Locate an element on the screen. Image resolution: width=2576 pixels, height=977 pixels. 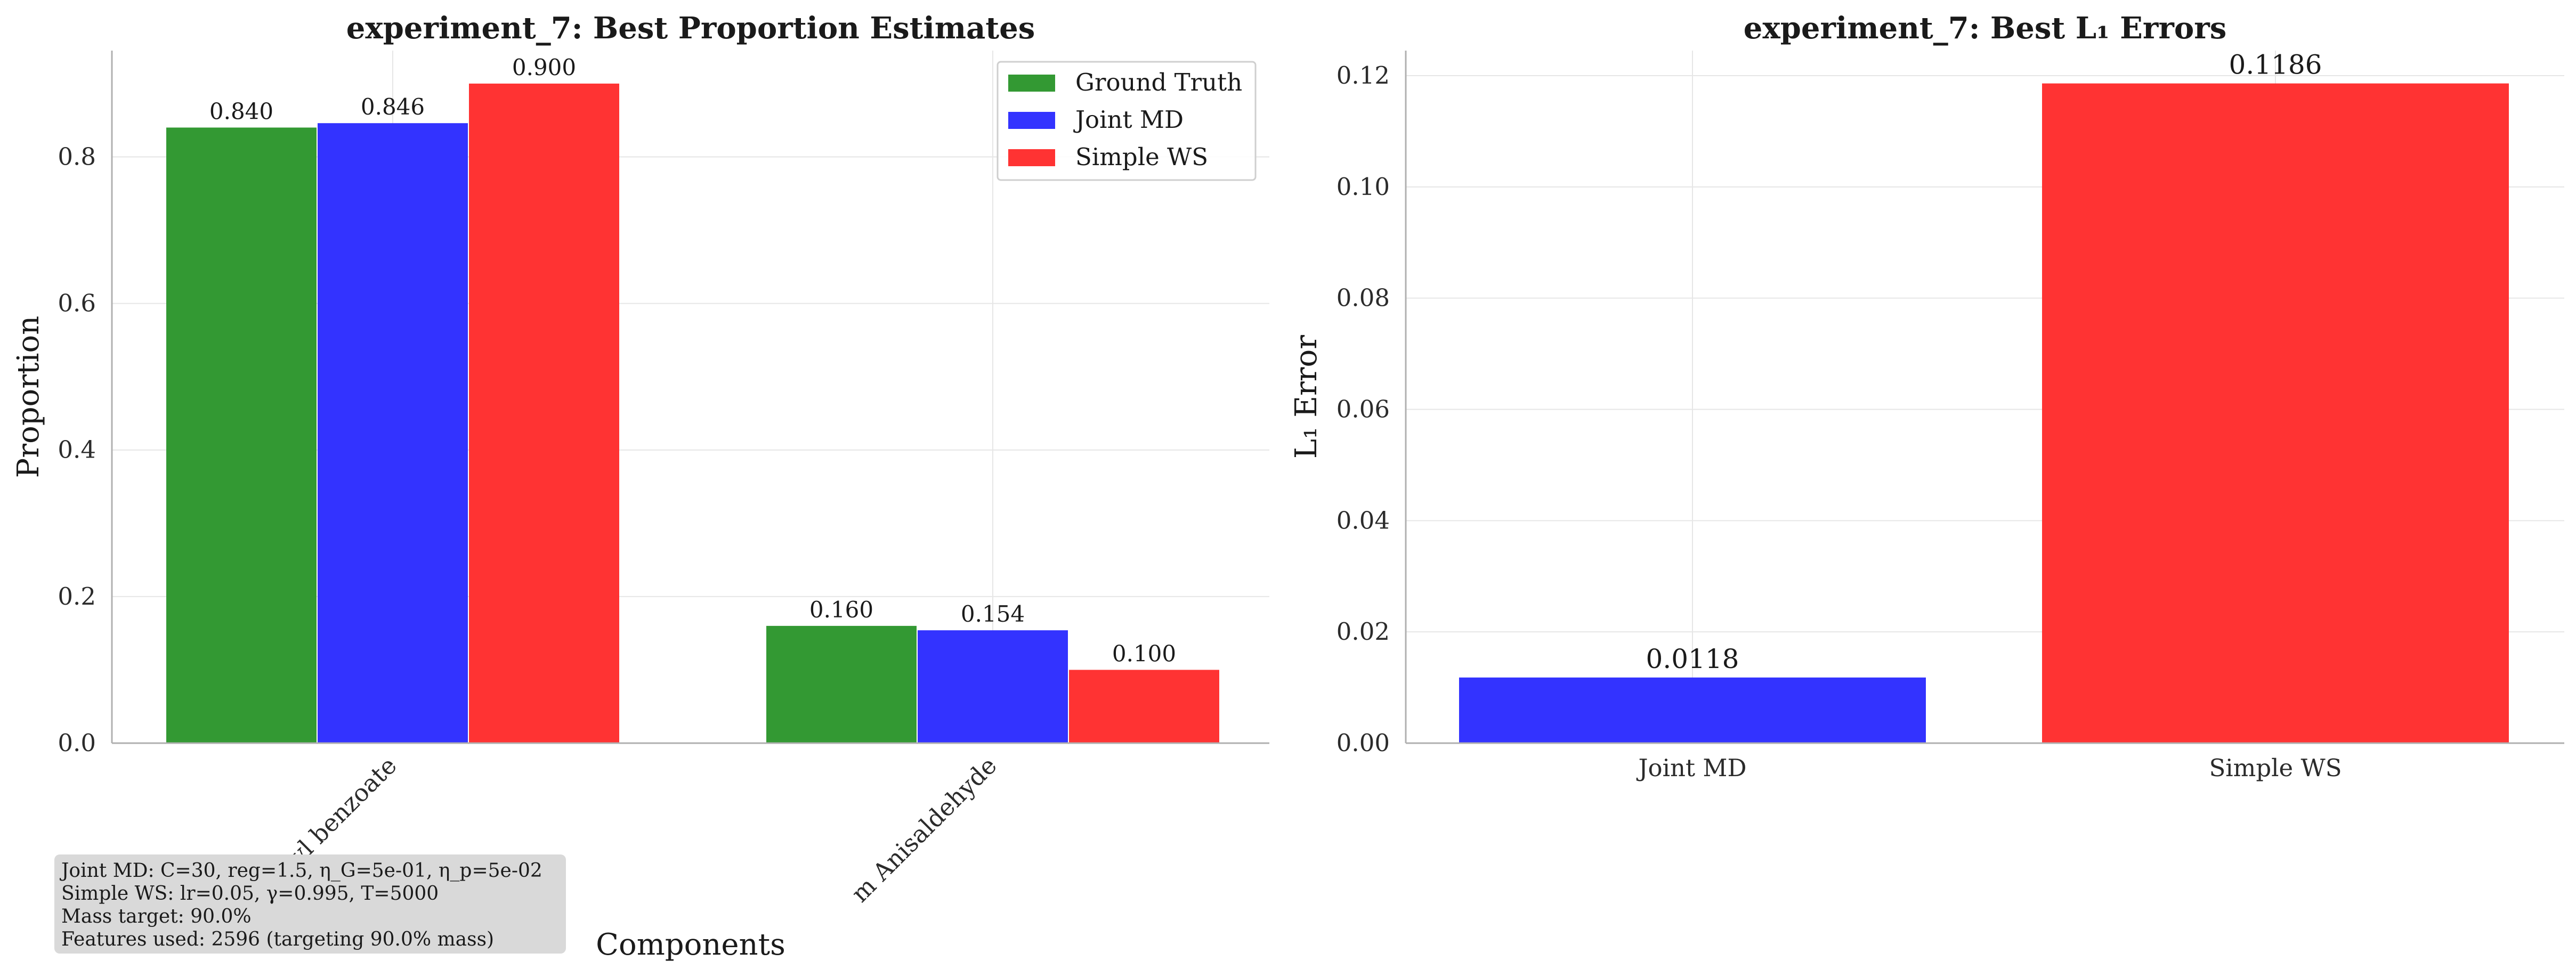
y-tick-label: 0.00 is located at coordinates (1363, 743).